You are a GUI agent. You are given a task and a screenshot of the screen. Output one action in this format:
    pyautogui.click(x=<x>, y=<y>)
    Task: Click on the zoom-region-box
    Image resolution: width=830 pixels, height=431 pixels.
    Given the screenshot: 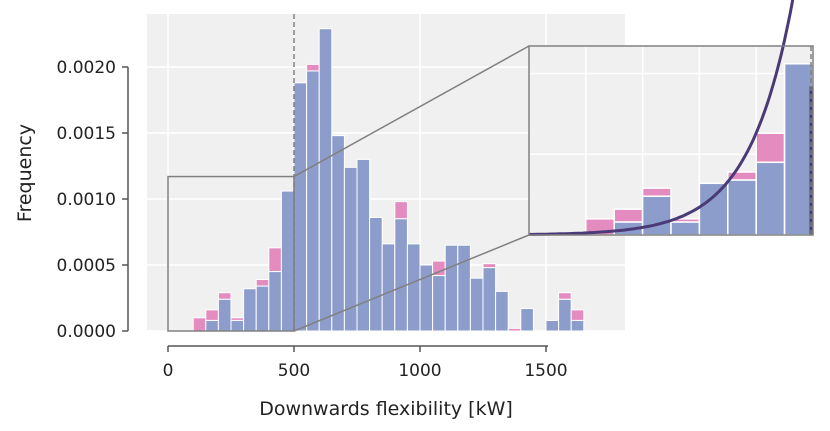 What is the action you would take?
    pyautogui.click(x=231, y=253)
    